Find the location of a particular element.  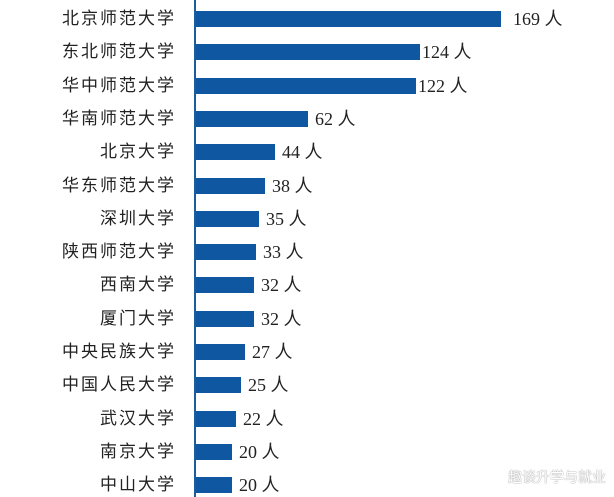

bar-row: 中央民族大学 27 人 is located at coordinates (307, 352).